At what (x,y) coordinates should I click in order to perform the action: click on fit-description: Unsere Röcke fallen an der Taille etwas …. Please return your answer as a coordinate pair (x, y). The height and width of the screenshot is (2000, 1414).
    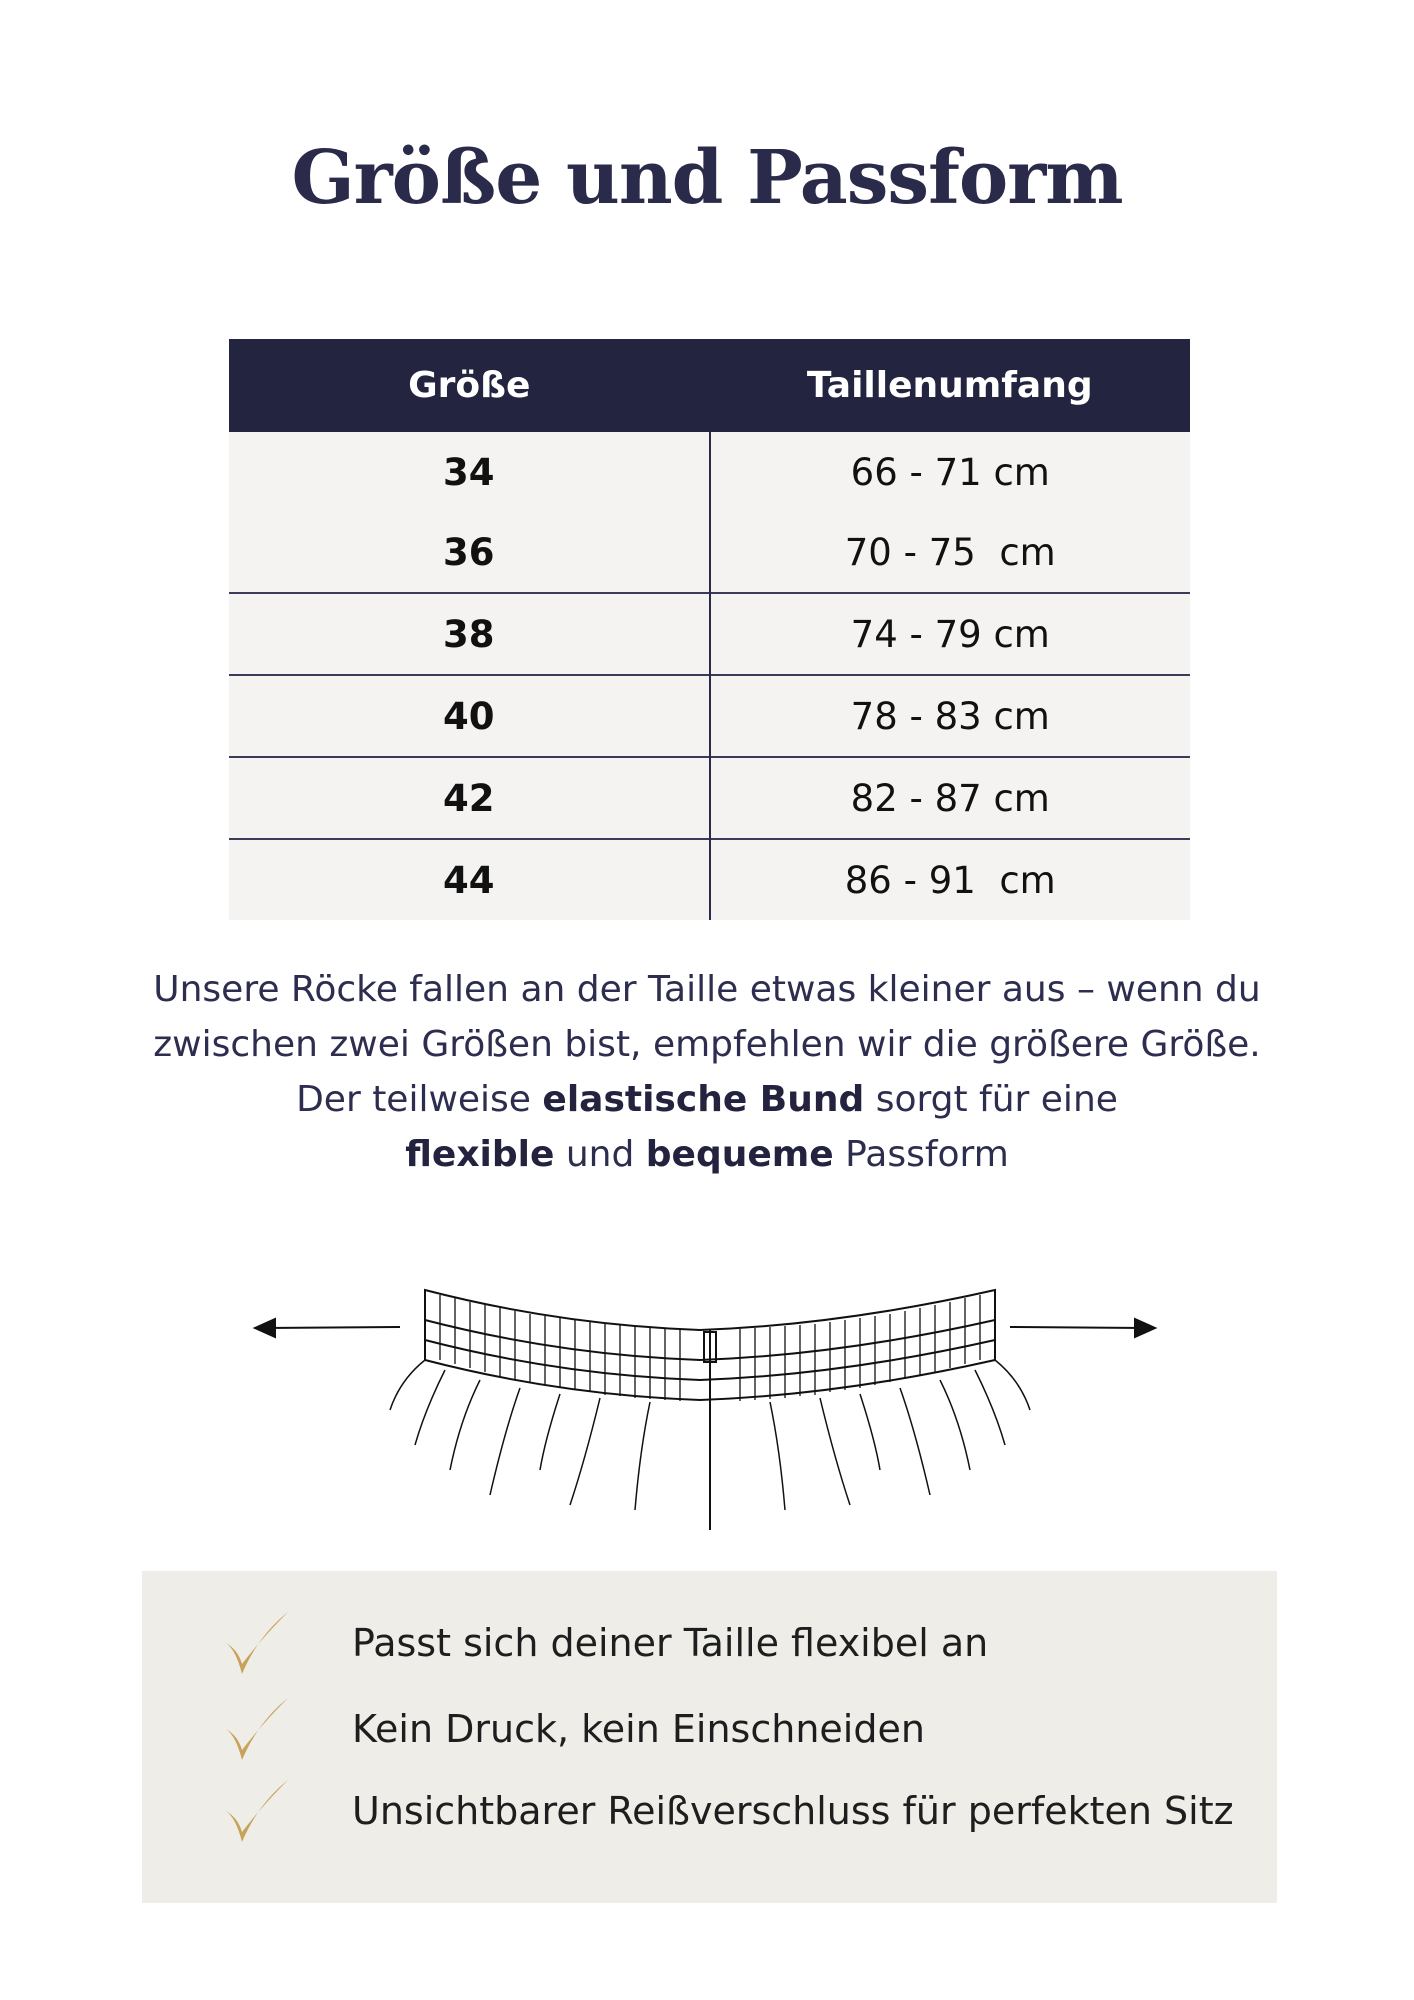
    Looking at the image, I should click on (707, 1072).